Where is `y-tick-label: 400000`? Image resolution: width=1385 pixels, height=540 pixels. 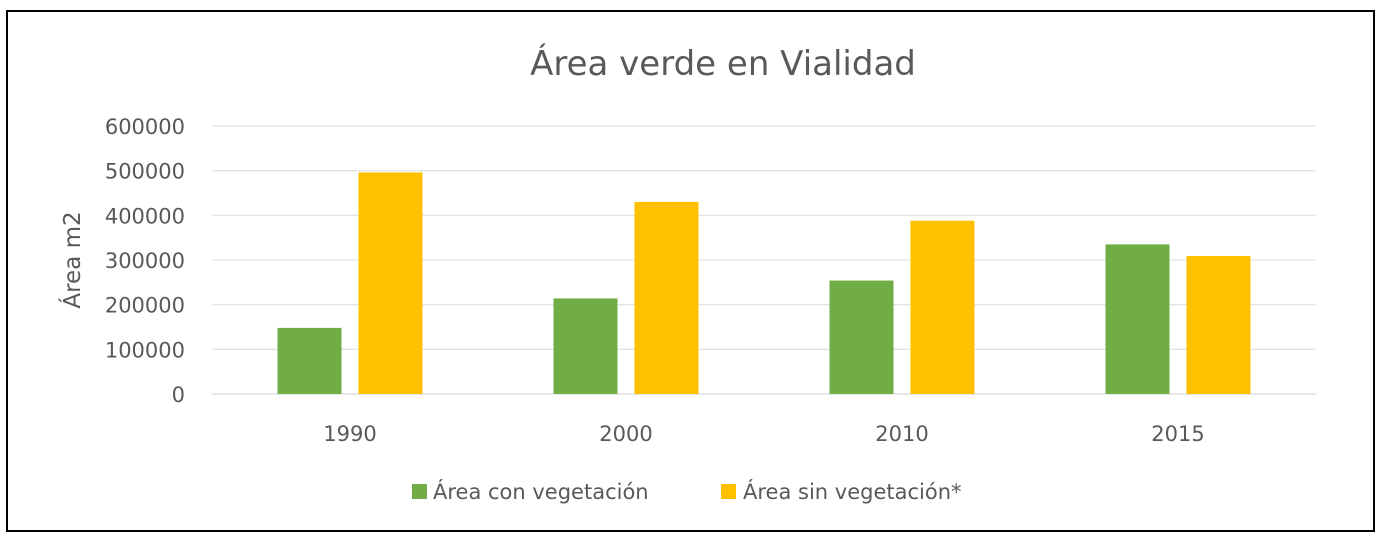 y-tick-label: 400000 is located at coordinates (145, 216).